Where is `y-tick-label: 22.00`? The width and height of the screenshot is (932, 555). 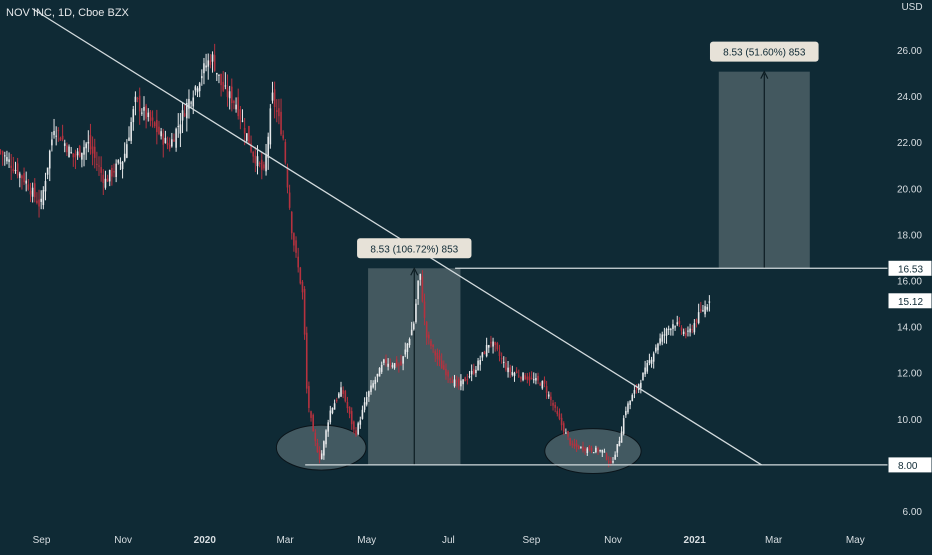
y-tick-label: 22.00 is located at coordinates (909, 143).